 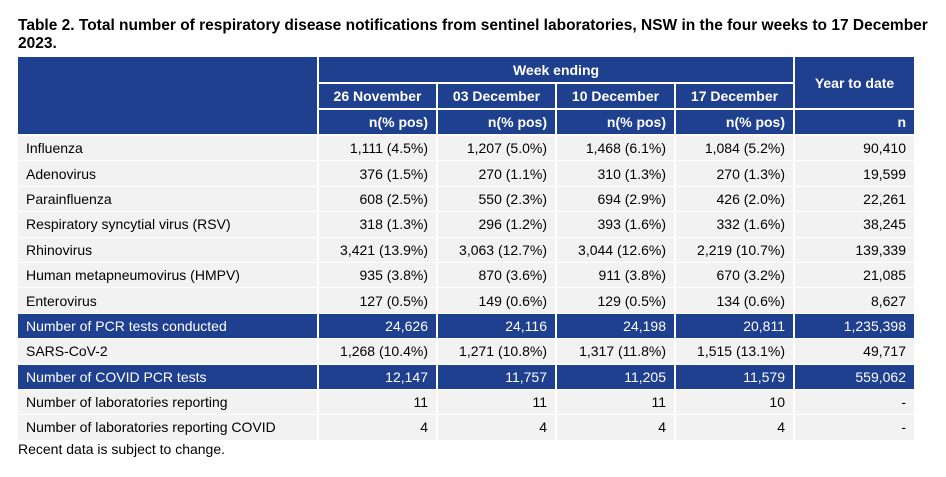 What do you see at coordinates (378, 224) in the screenshot?
I see `cell-value: 318 (1.3%)` at bounding box center [378, 224].